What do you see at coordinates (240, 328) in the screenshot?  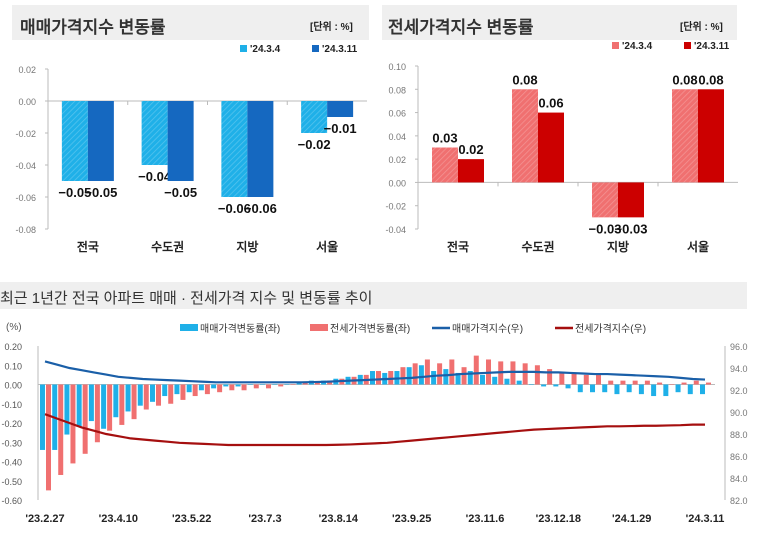 I see `legend-label: 매매가격변동률(좌)` at bounding box center [240, 328].